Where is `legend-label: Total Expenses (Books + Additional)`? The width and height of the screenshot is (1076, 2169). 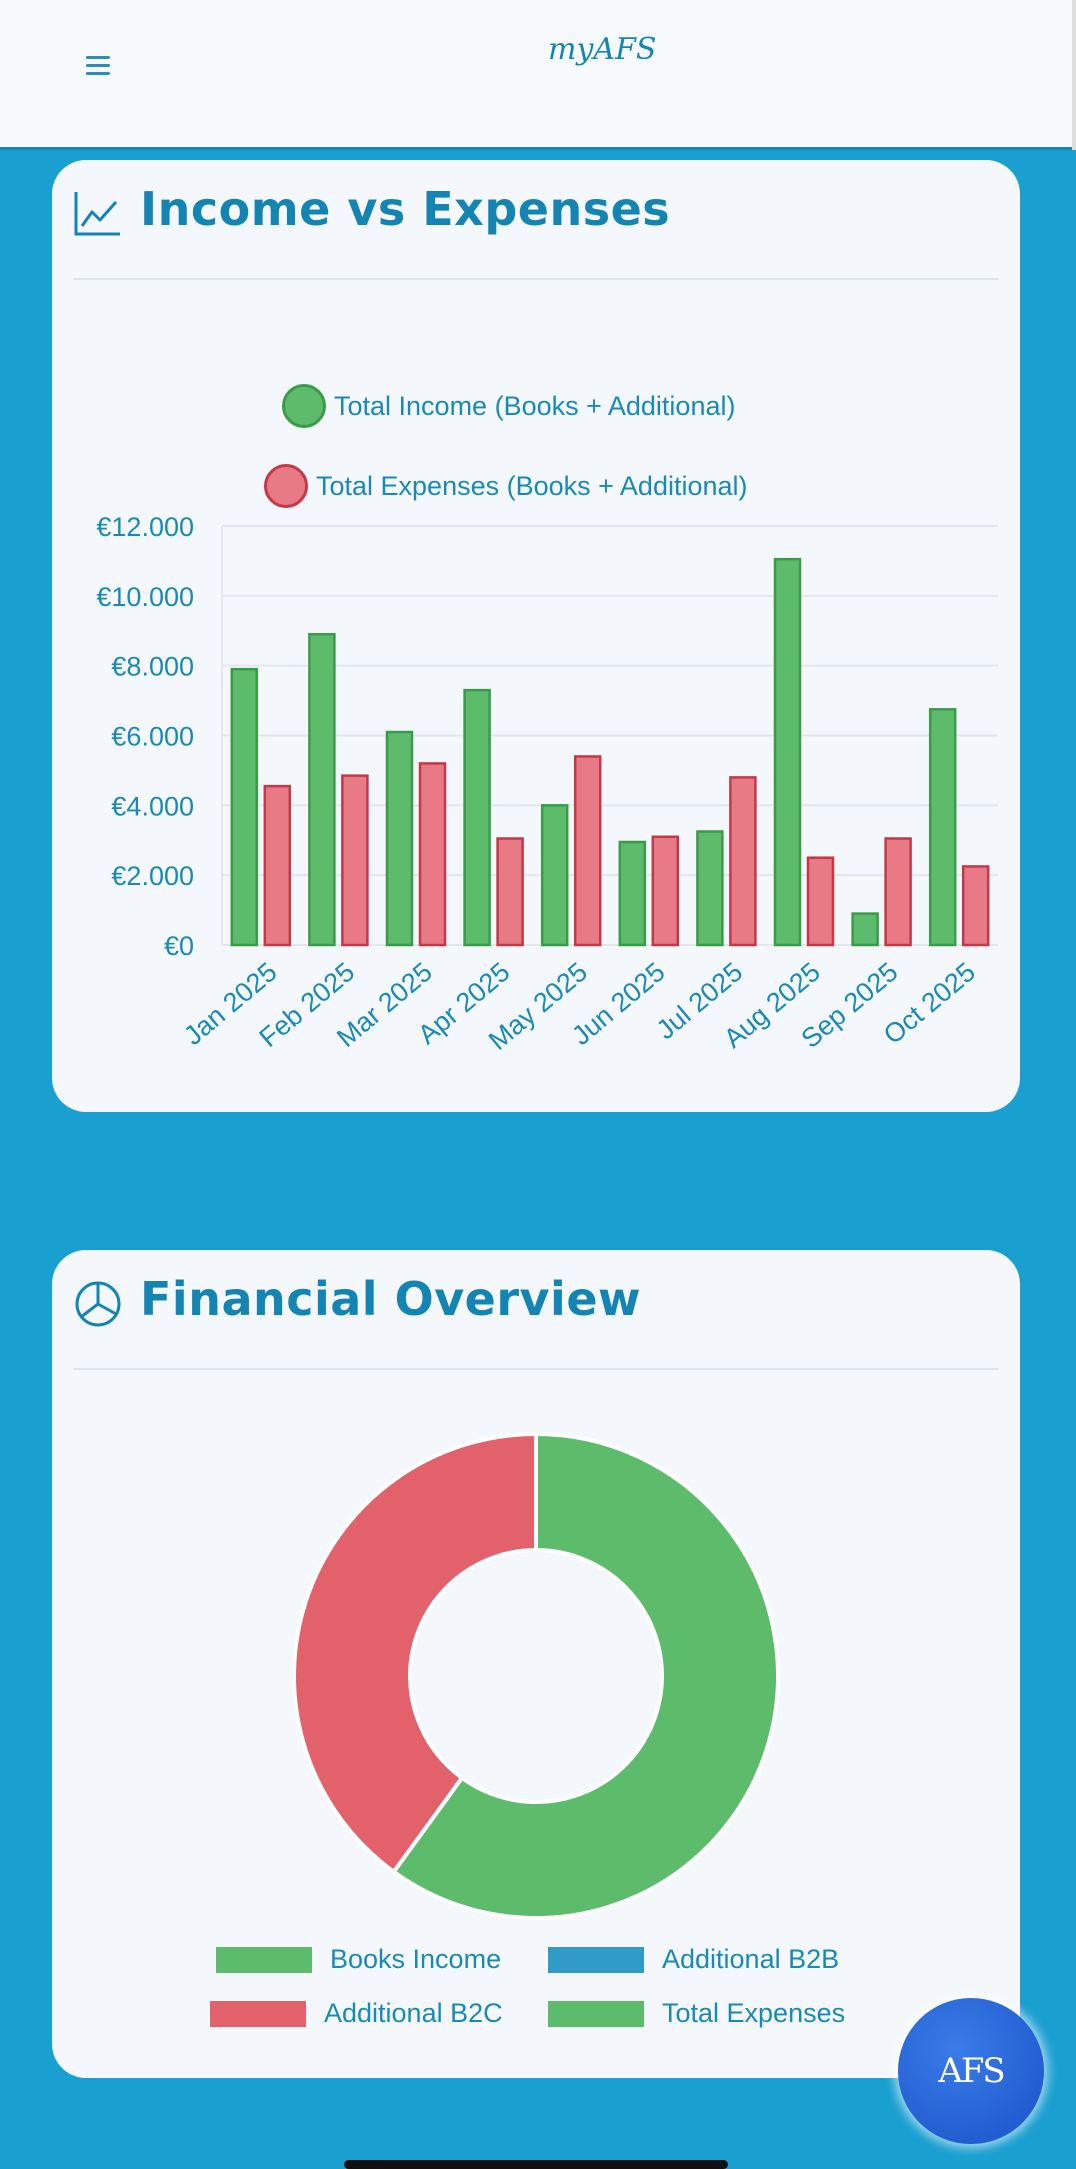
legend-label: Total Expenses (Books + Additional) is located at coordinates (532, 485).